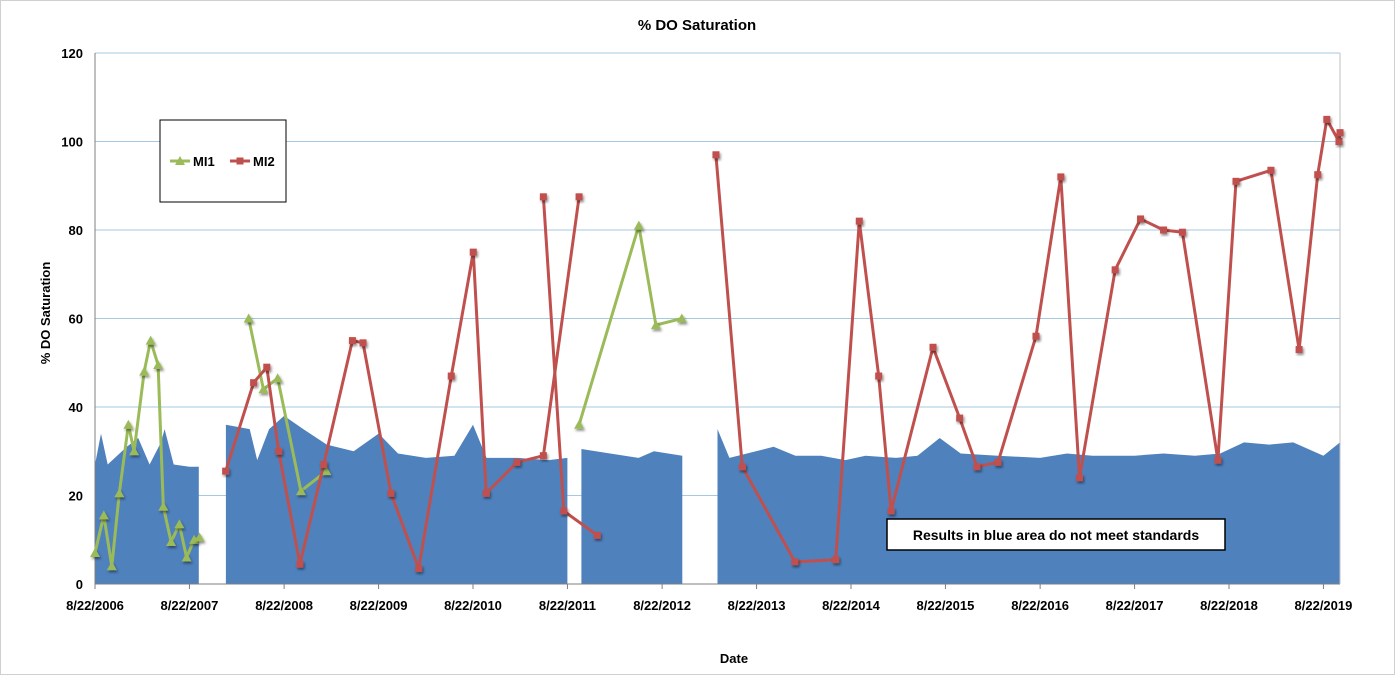 This screenshot has width=1395, height=675. Describe the element at coordinates (567, 605) in the screenshot. I see `x-tick-label: 8/22/2011` at that location.